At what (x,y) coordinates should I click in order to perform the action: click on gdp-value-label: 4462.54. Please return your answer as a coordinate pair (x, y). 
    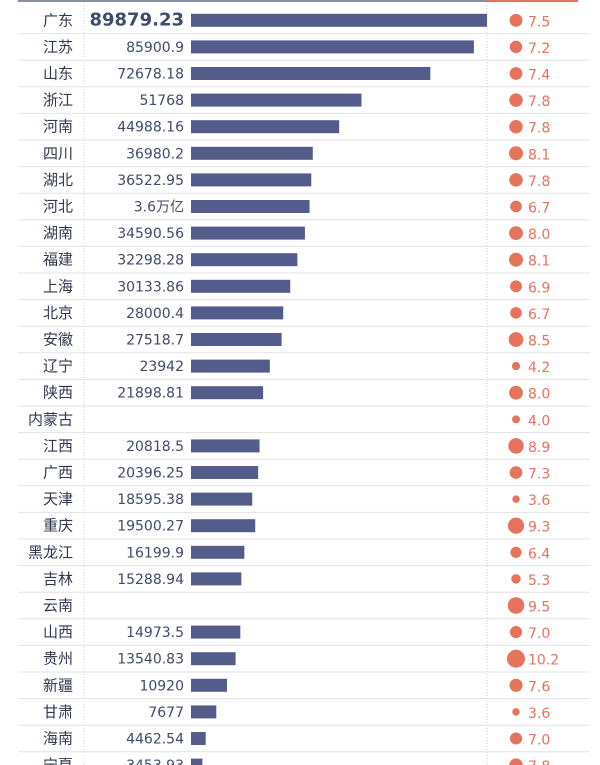
    Looking at the image, I should click on (155, 740).